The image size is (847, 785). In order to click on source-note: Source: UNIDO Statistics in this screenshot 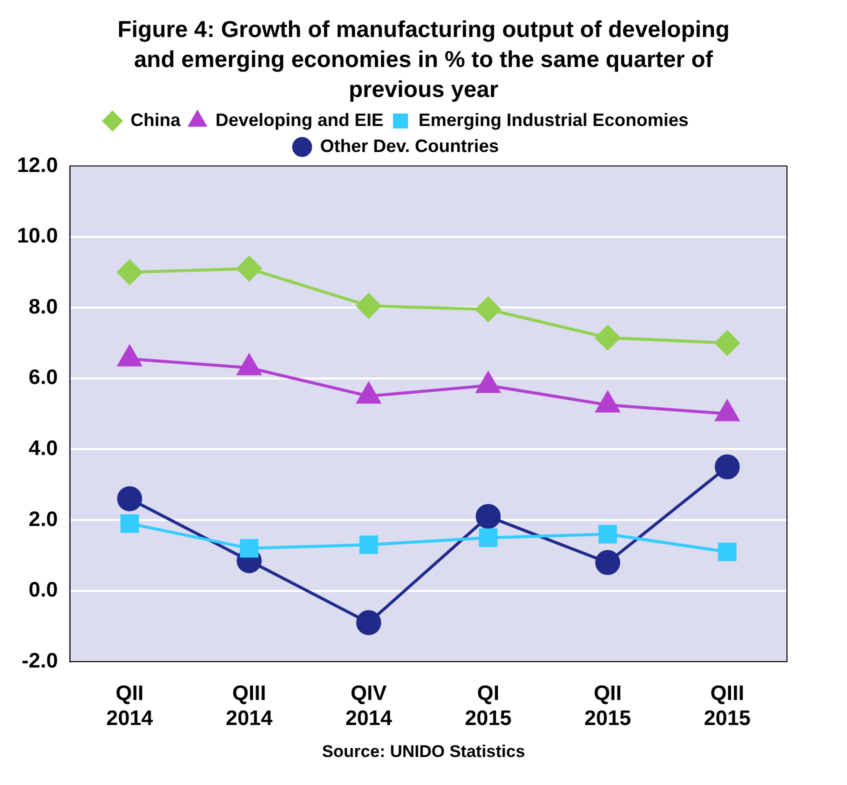, I will do `click(423, 752)`.